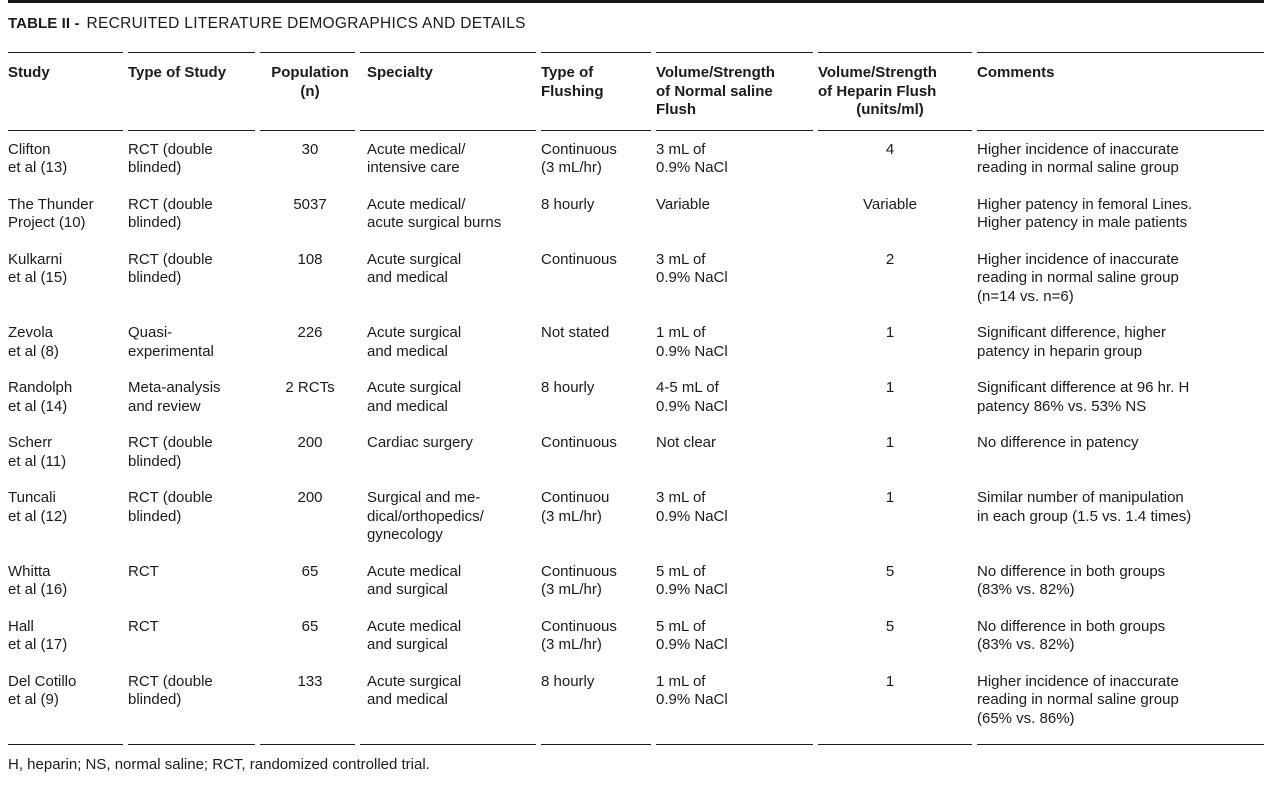  I want to click on header-top-rule, so click(636, 52).